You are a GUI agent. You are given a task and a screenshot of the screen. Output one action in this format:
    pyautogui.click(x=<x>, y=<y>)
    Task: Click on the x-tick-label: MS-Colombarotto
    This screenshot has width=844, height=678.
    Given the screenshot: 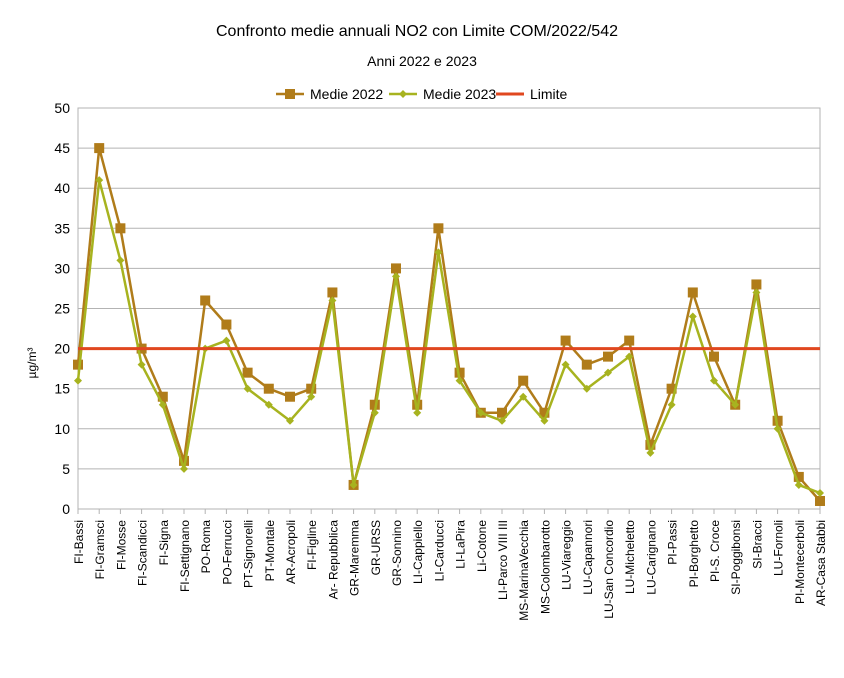 What is the action you would take?
    pyautogui.click(x=545, y=567)
    